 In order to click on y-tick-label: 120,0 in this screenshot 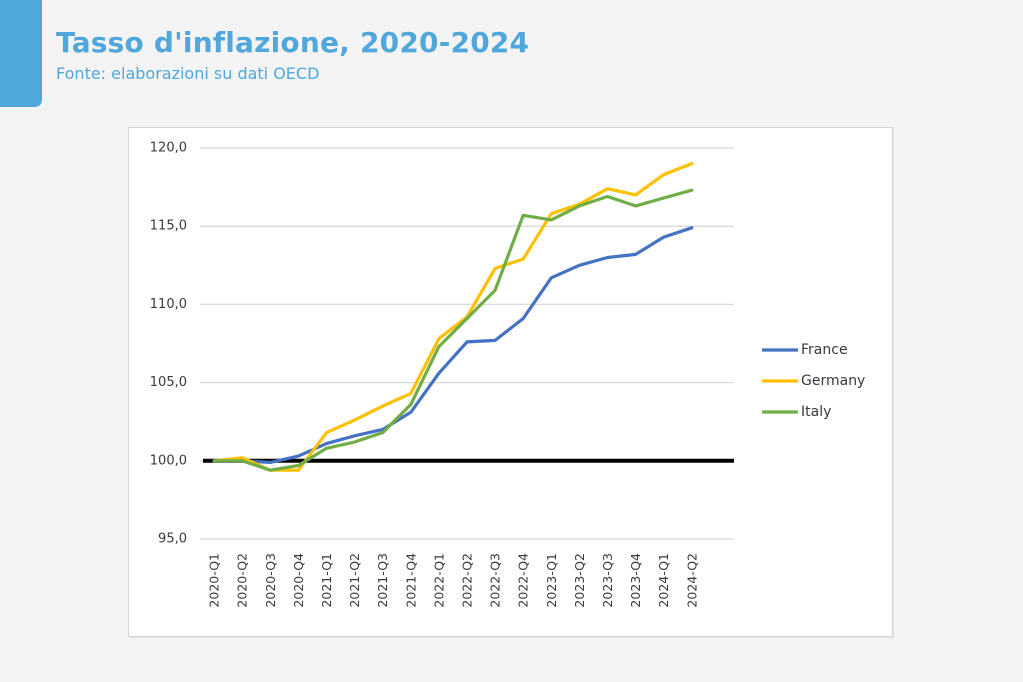, I will do `click(168, 148)`.